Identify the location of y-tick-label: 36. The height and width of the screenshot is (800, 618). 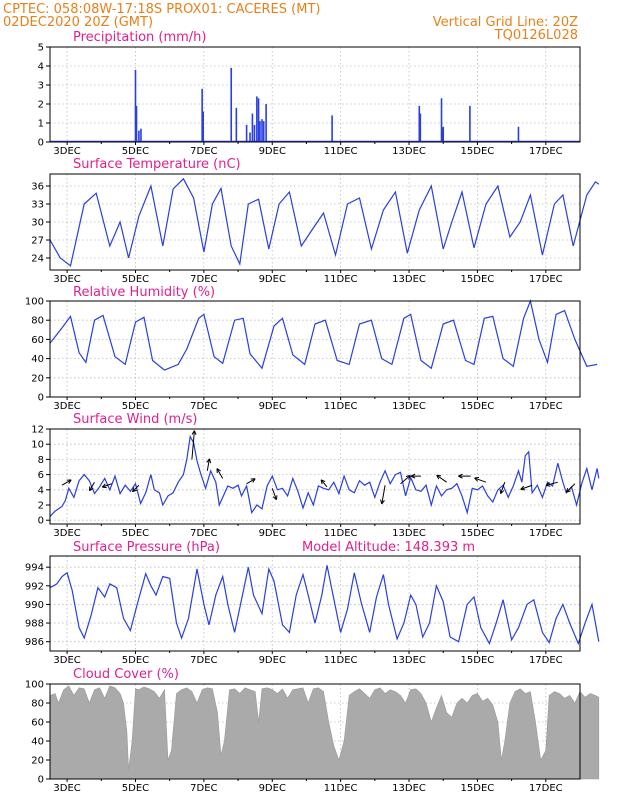
(37, 187).